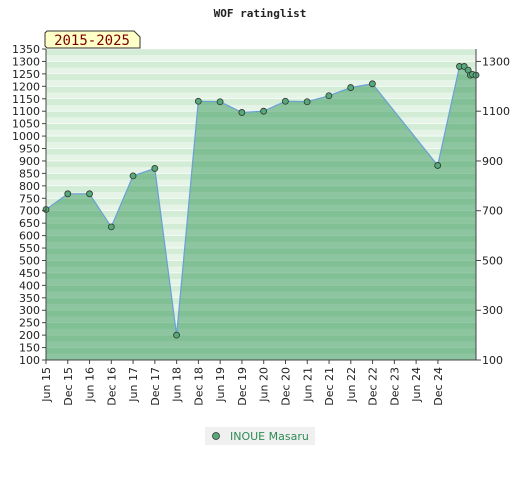 The image size is (520, 480). Describe the element at coordinates (29, 298) in the screenshot. I see `left-tick-label: 350` at that location.